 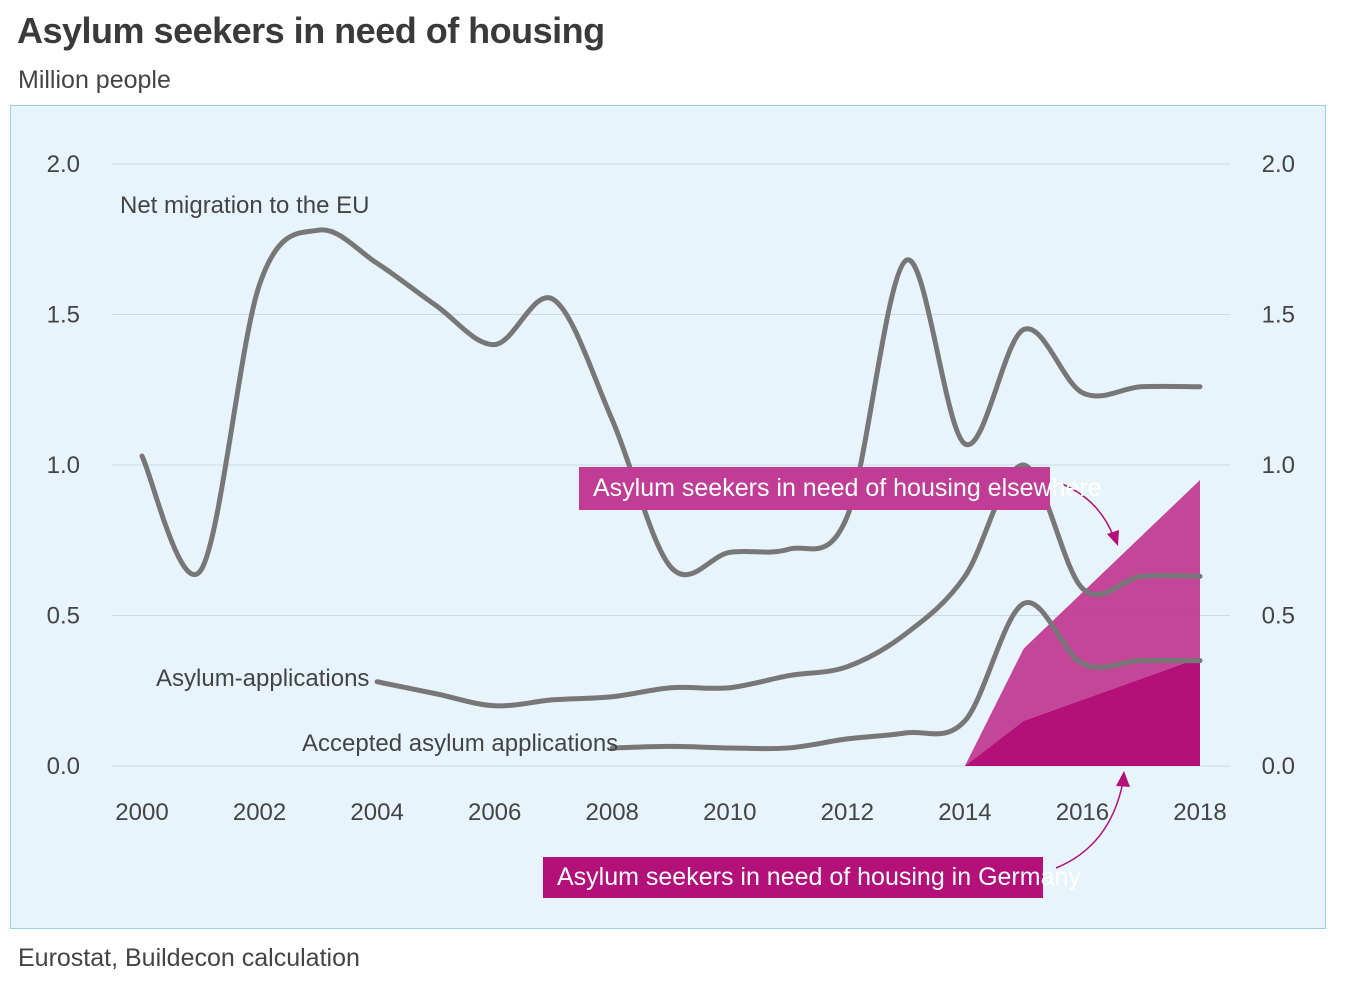 What do you see at coordinates (141, 812) in the screenshot?
I see `x-tick-label: 2000` at bounding box center [141, 812].